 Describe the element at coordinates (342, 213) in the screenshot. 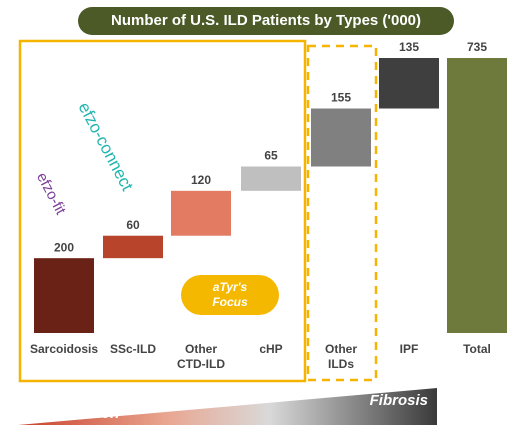

I see `dashed-box` at that location.